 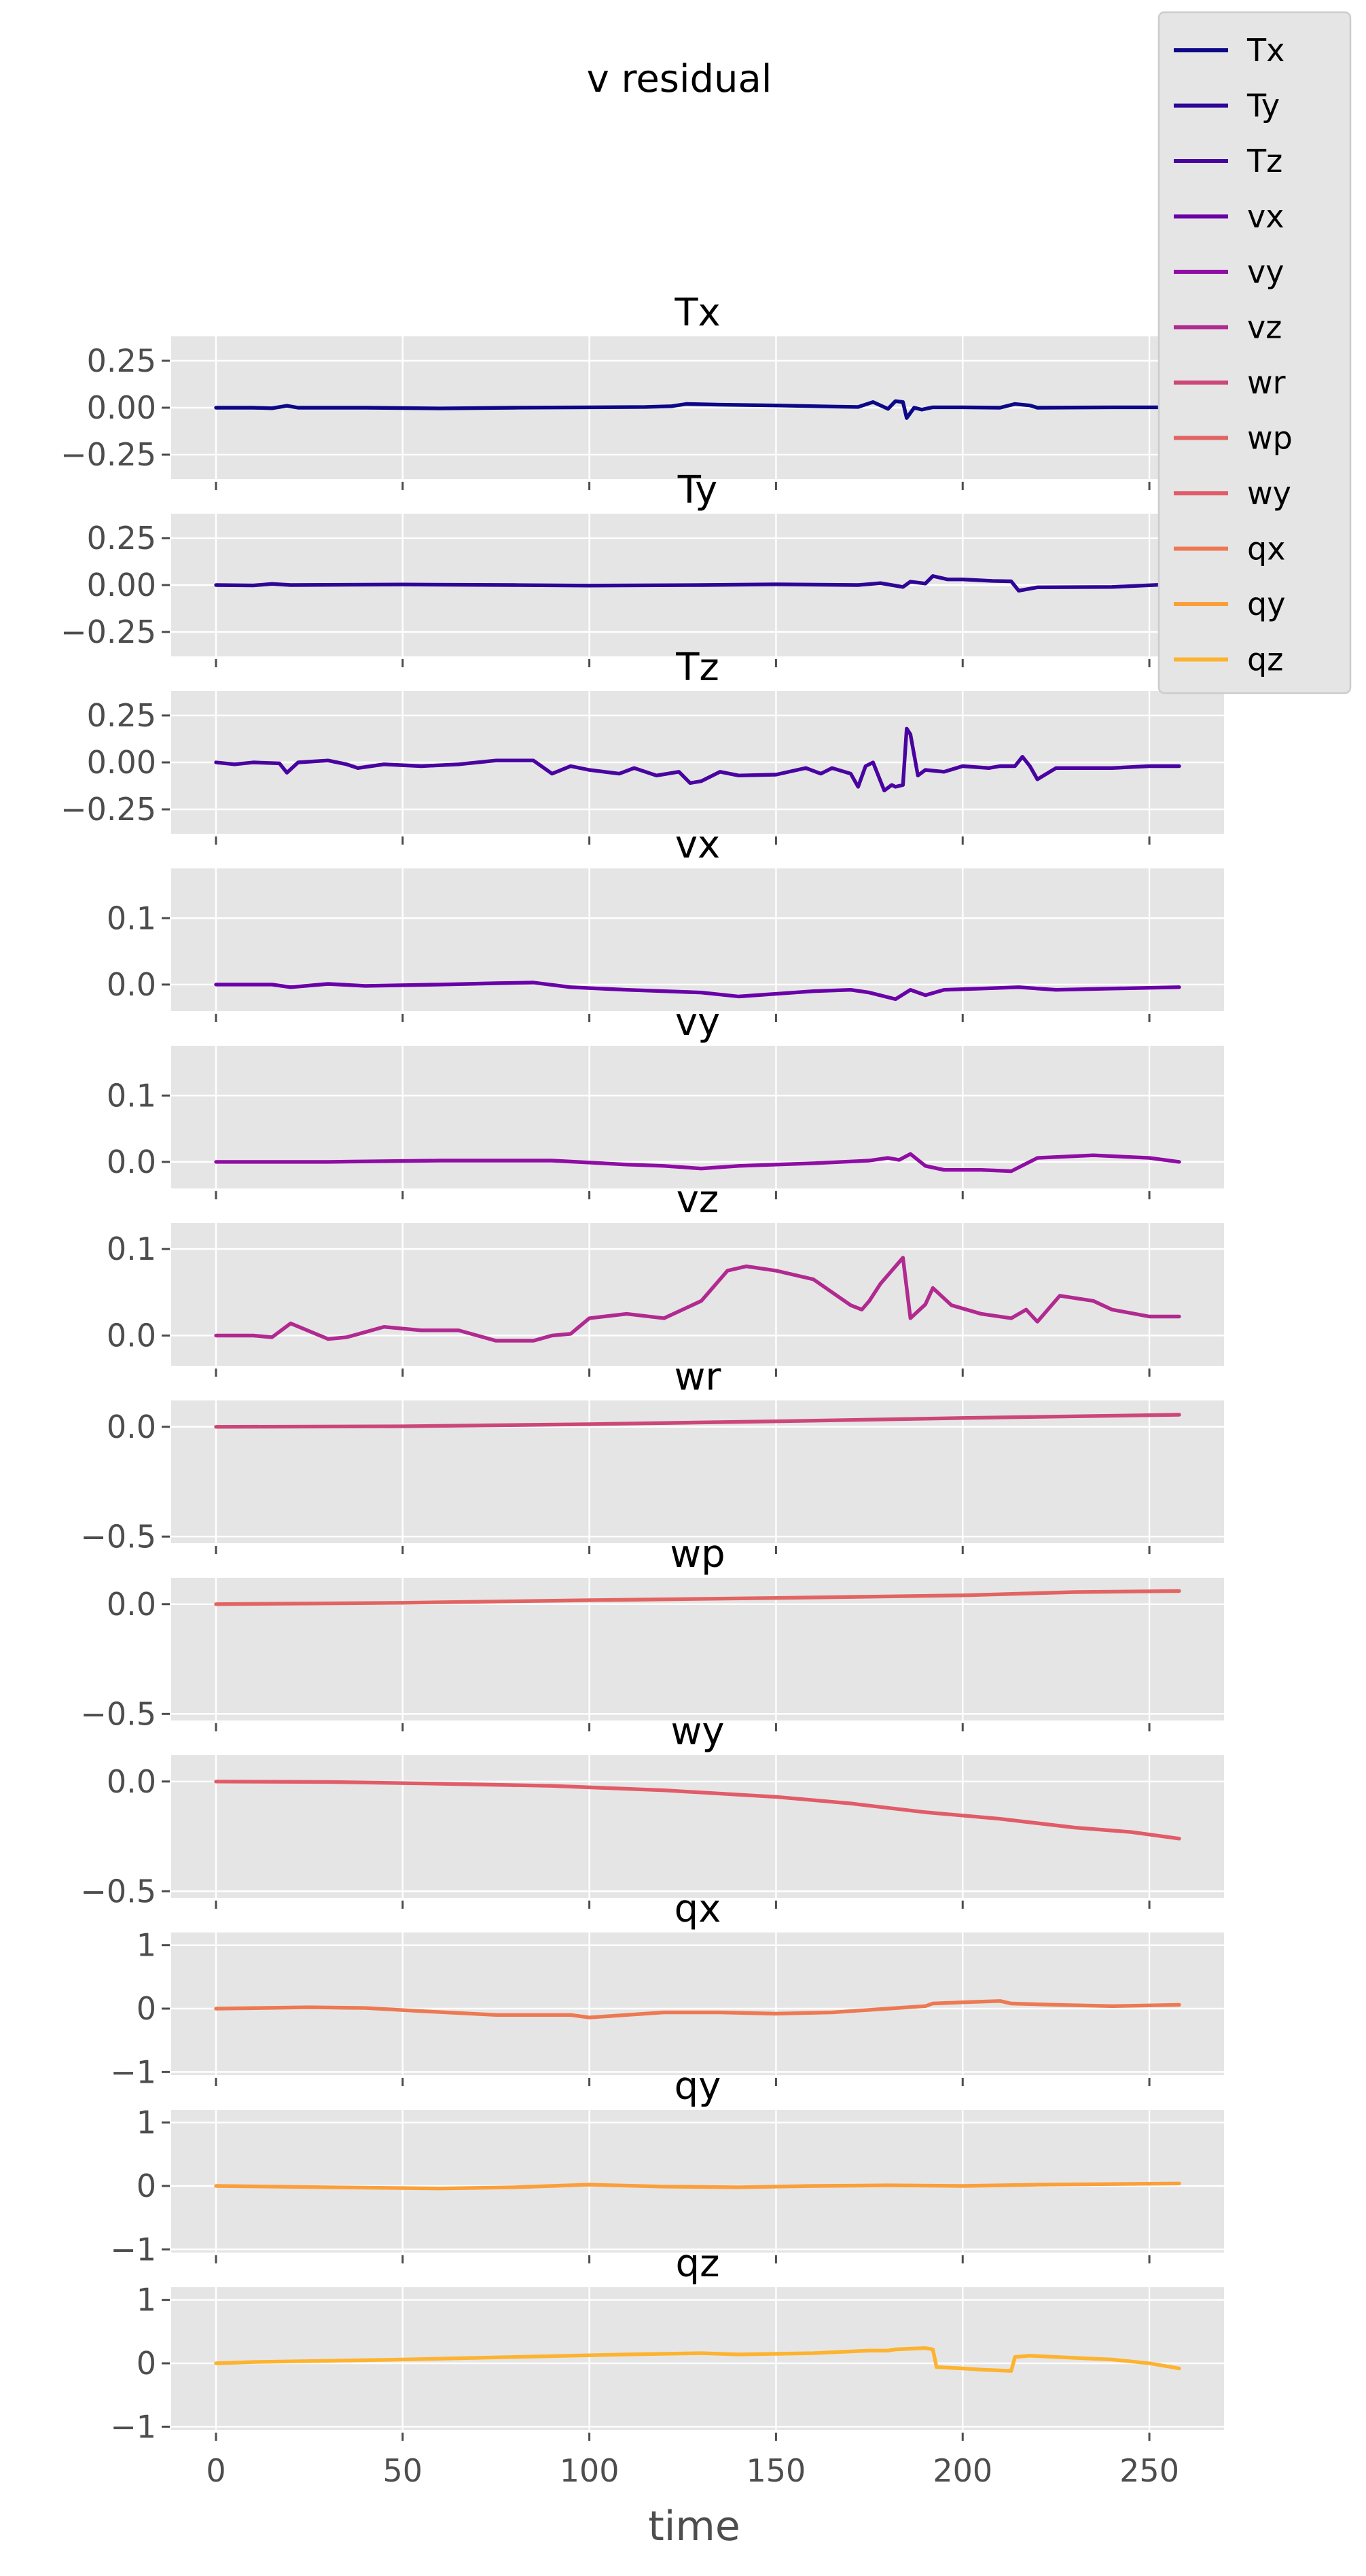 What do you see at coordinates (698, 1732) in the screenshot?
I see `subplot-title: wy` at bounding box center [698, 1732].